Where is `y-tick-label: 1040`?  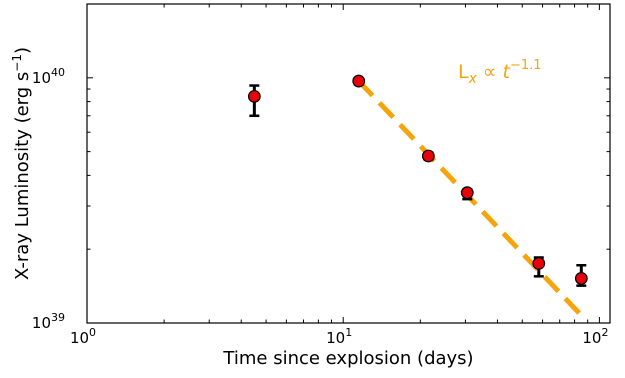
y-tick-label: 1040 is located at coordinates (48, 76).